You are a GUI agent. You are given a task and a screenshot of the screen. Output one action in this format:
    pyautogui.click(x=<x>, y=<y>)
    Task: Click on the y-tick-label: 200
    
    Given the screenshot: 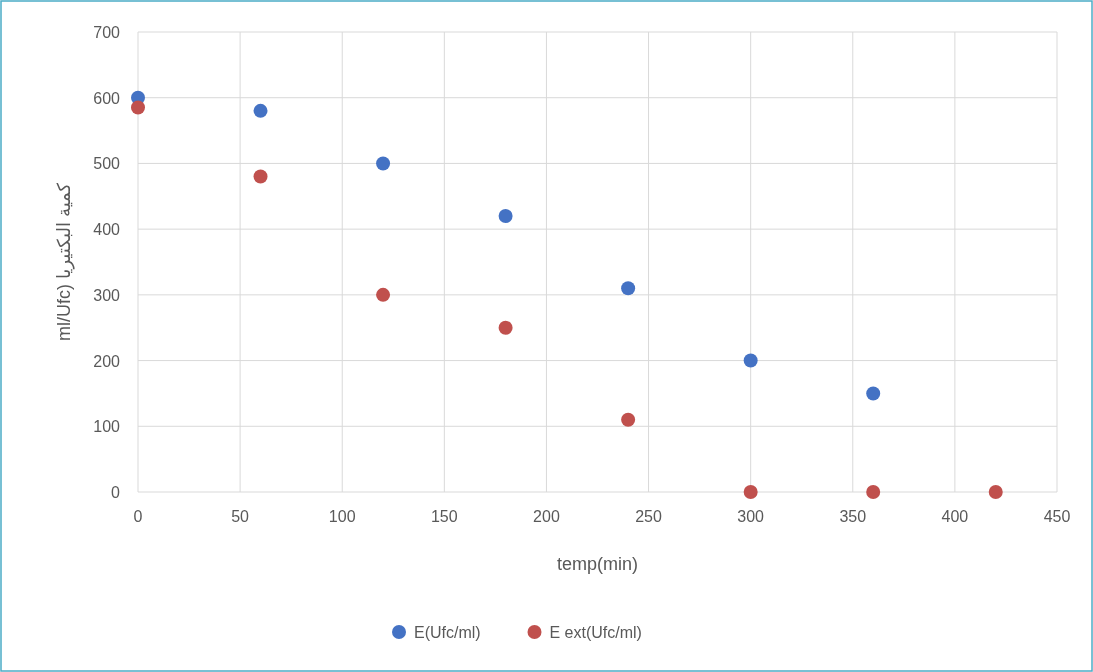 What is the action you would take?
    pyautogui.click(x=107, y=361)
    